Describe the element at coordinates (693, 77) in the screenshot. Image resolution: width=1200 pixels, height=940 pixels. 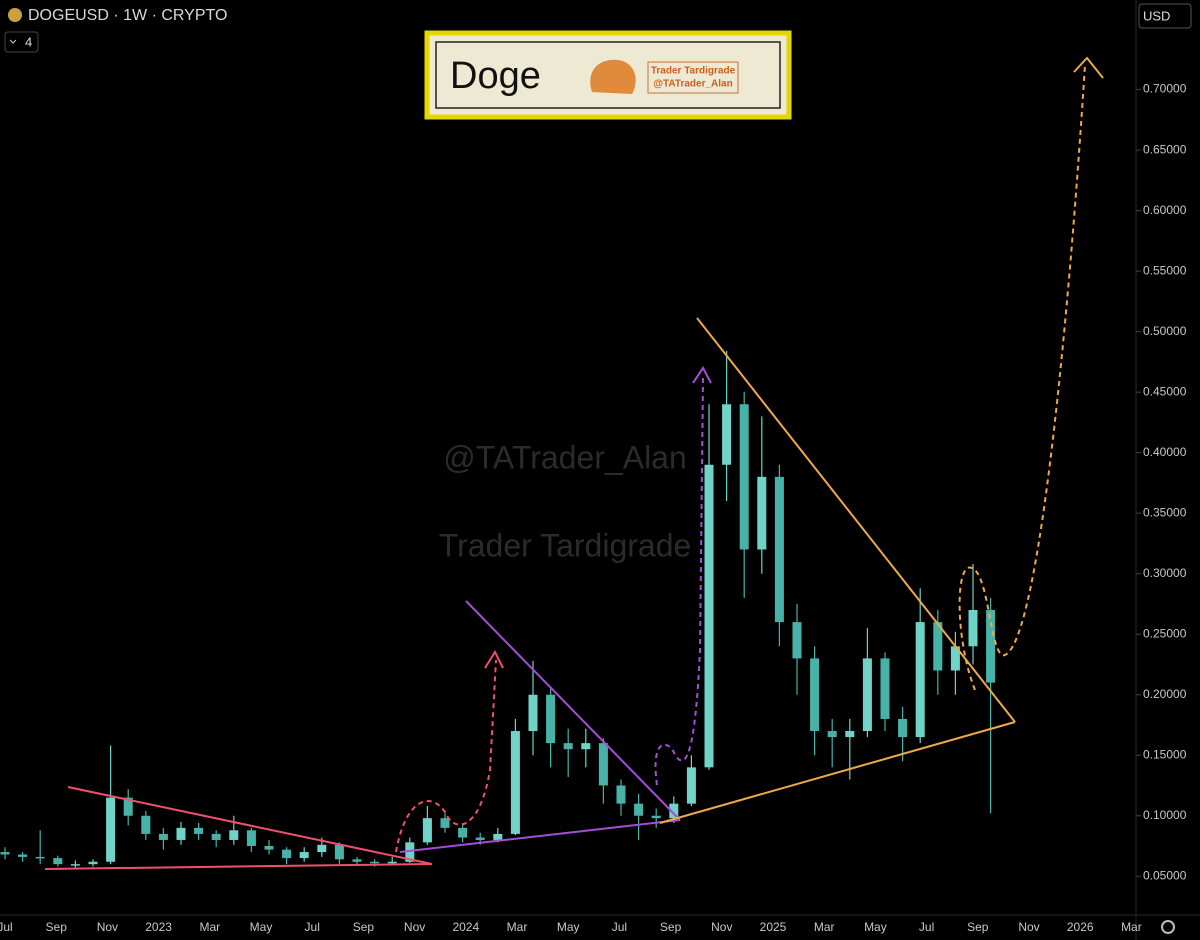
I see `author-box` at that location.